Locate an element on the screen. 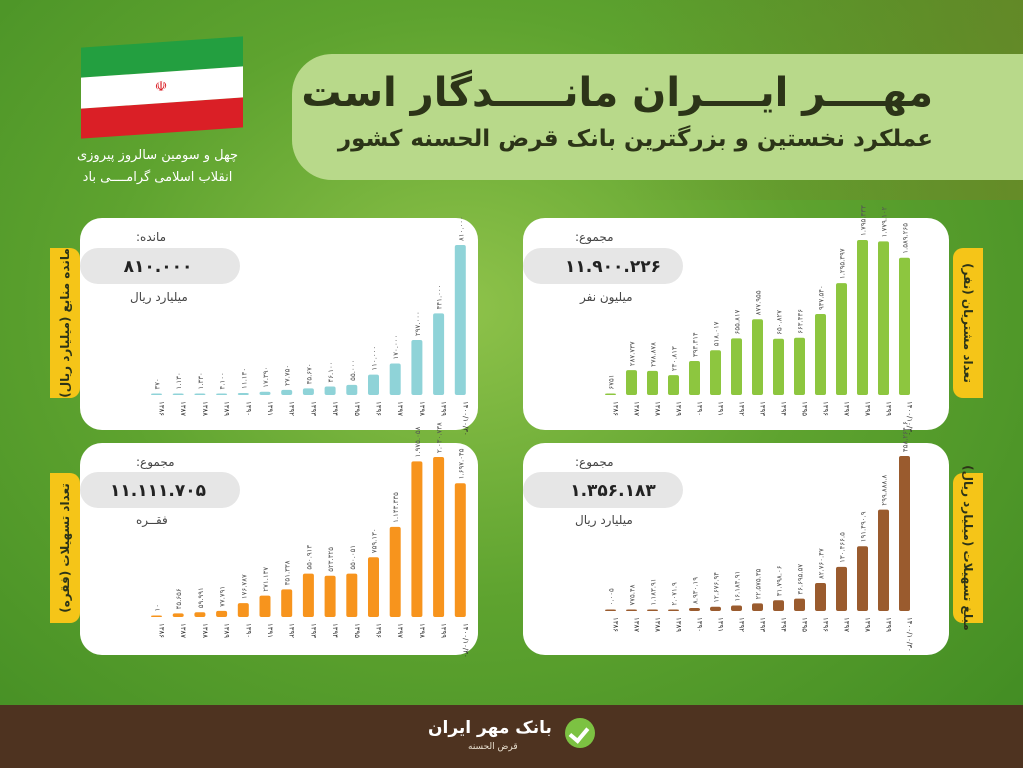 Image resolution: width=1023 pixels, height=768 pixels. customers-value-label: ۱.۵۸۹.۲۶۵ is located at coordinates (906, 238).